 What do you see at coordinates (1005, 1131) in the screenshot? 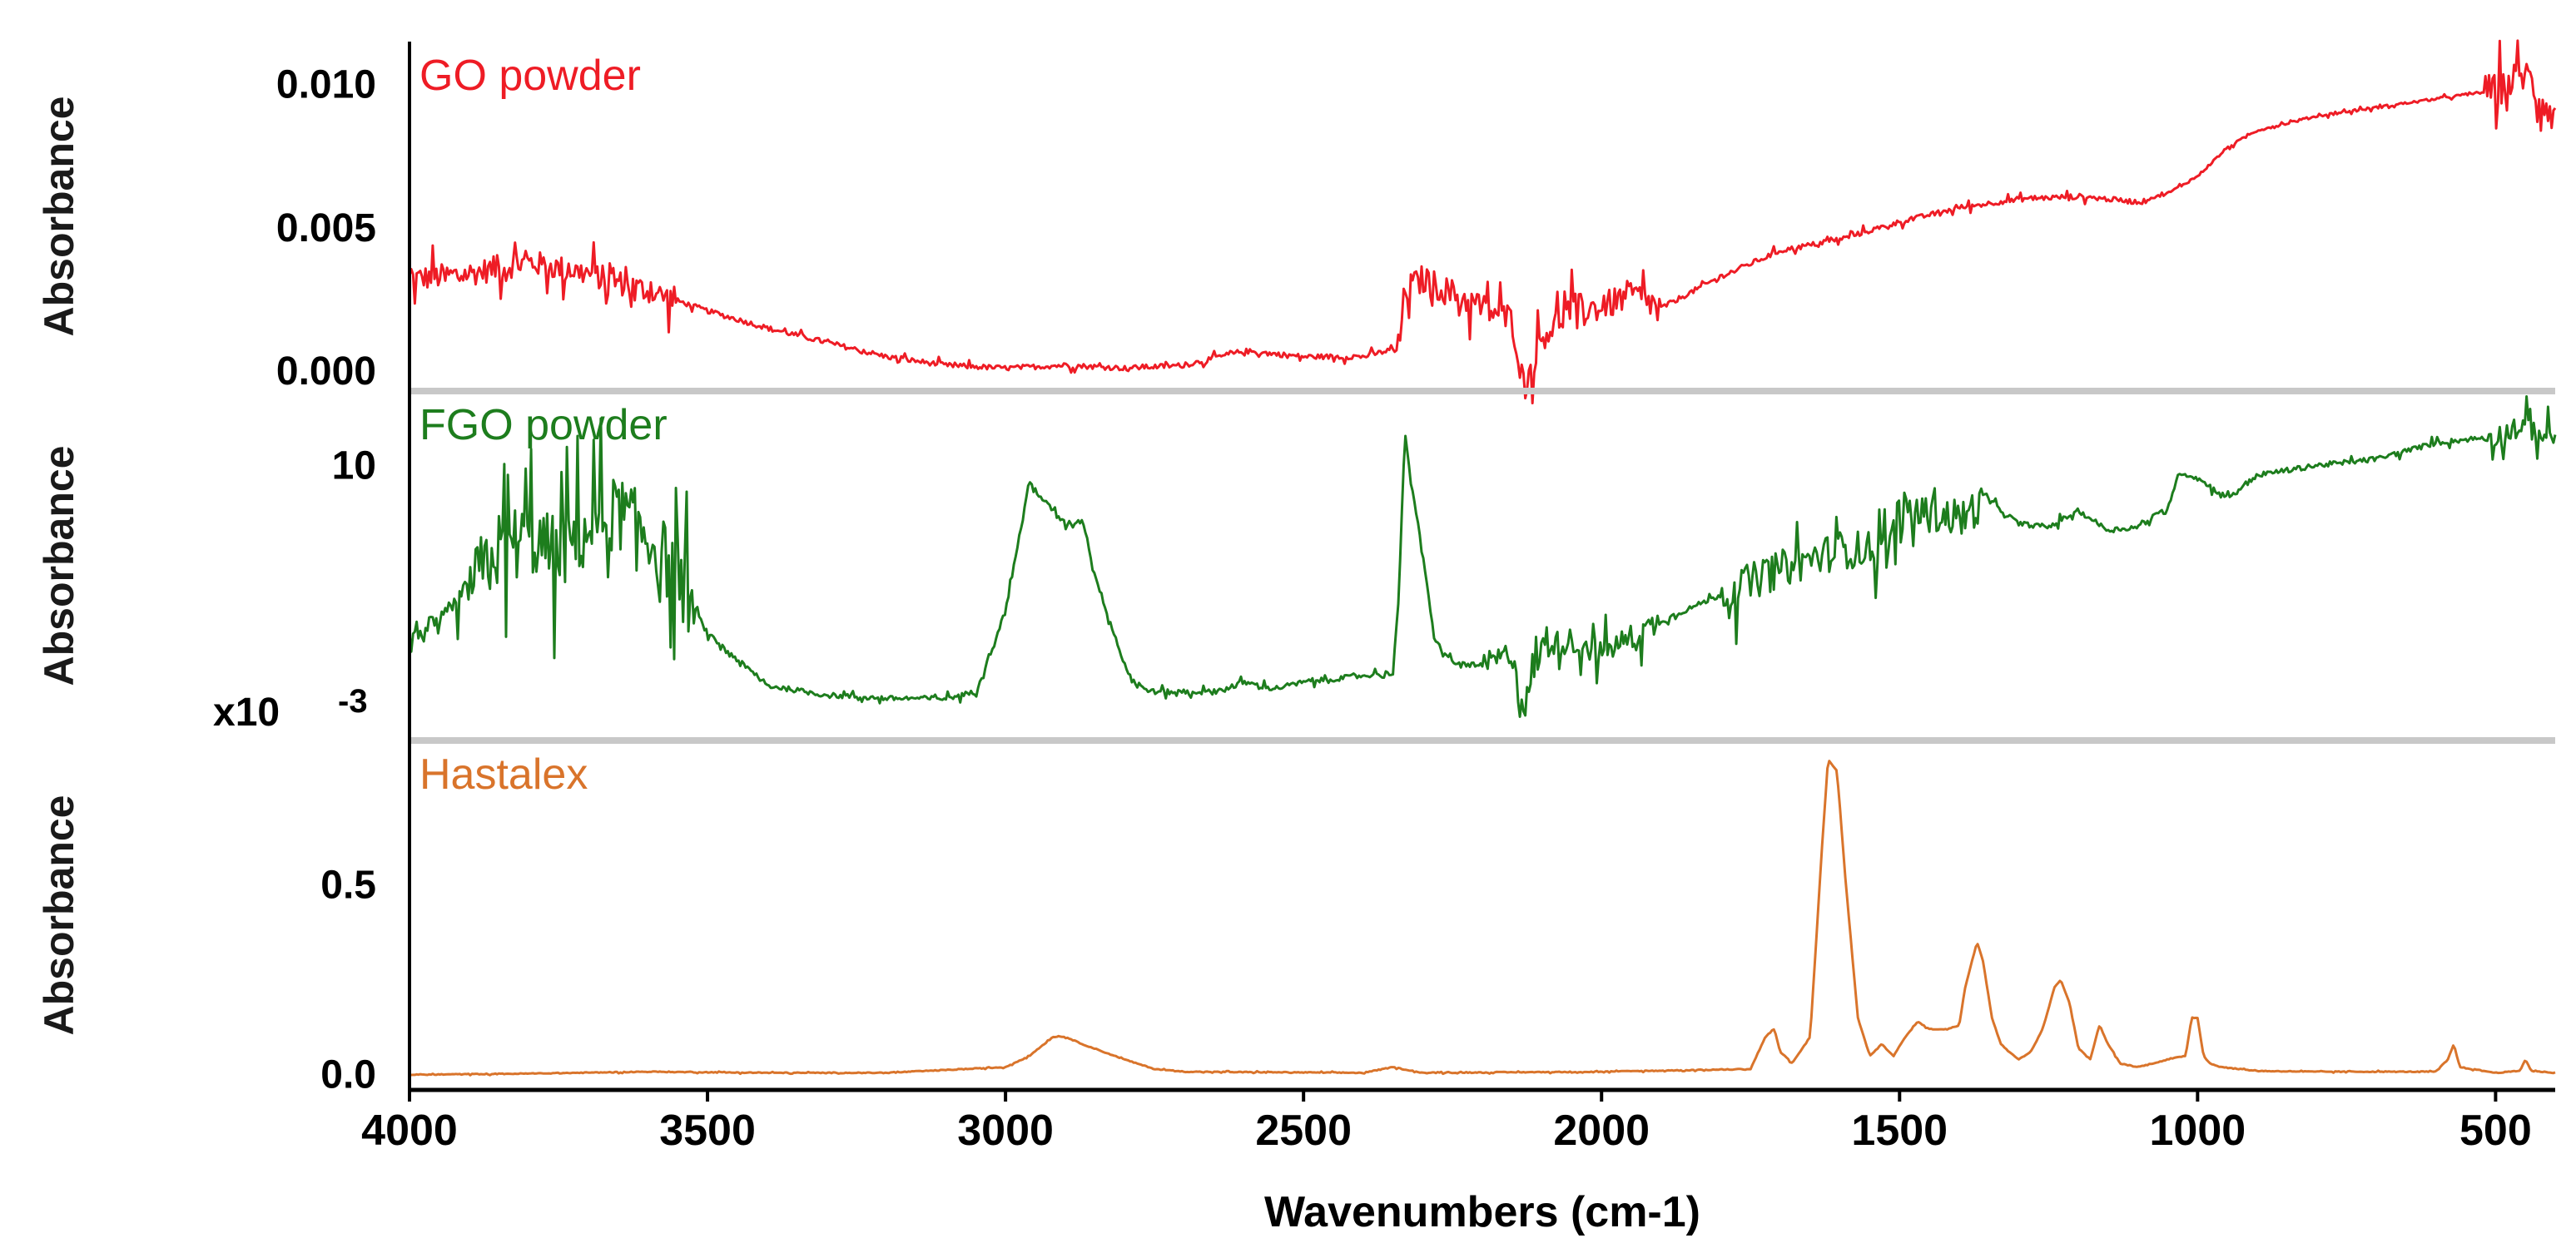
I see `x-tick-label: 3000` at bounding box center [1005, 1131].